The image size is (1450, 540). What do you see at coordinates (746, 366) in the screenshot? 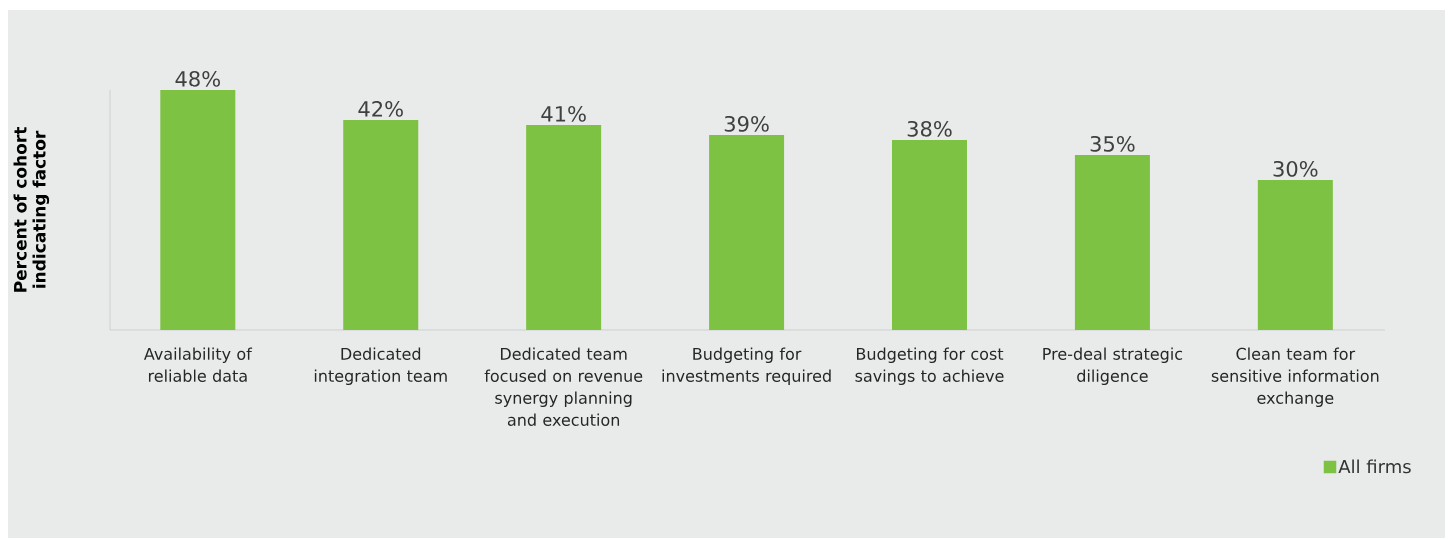
I see `x-tick-label: Budgeting for investments required` at bounding box center [746, 366].